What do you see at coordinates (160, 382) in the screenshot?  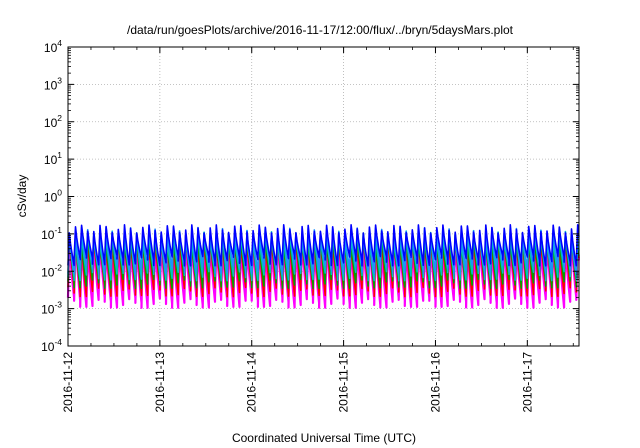 I see `x-tick-label: 2016-11-13` at bounding box center [160, 382].